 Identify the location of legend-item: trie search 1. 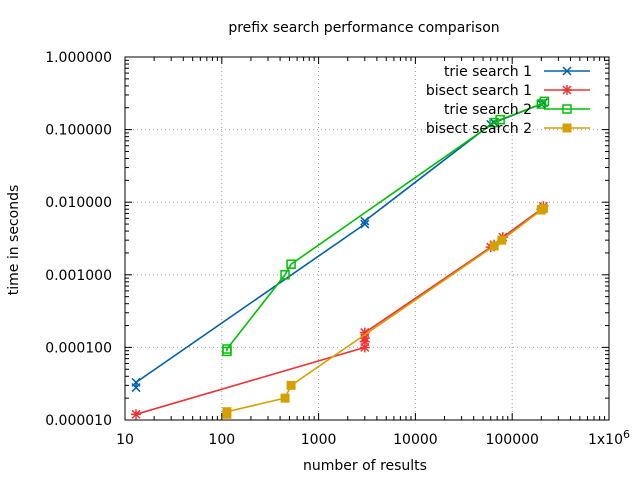
(517, 72).